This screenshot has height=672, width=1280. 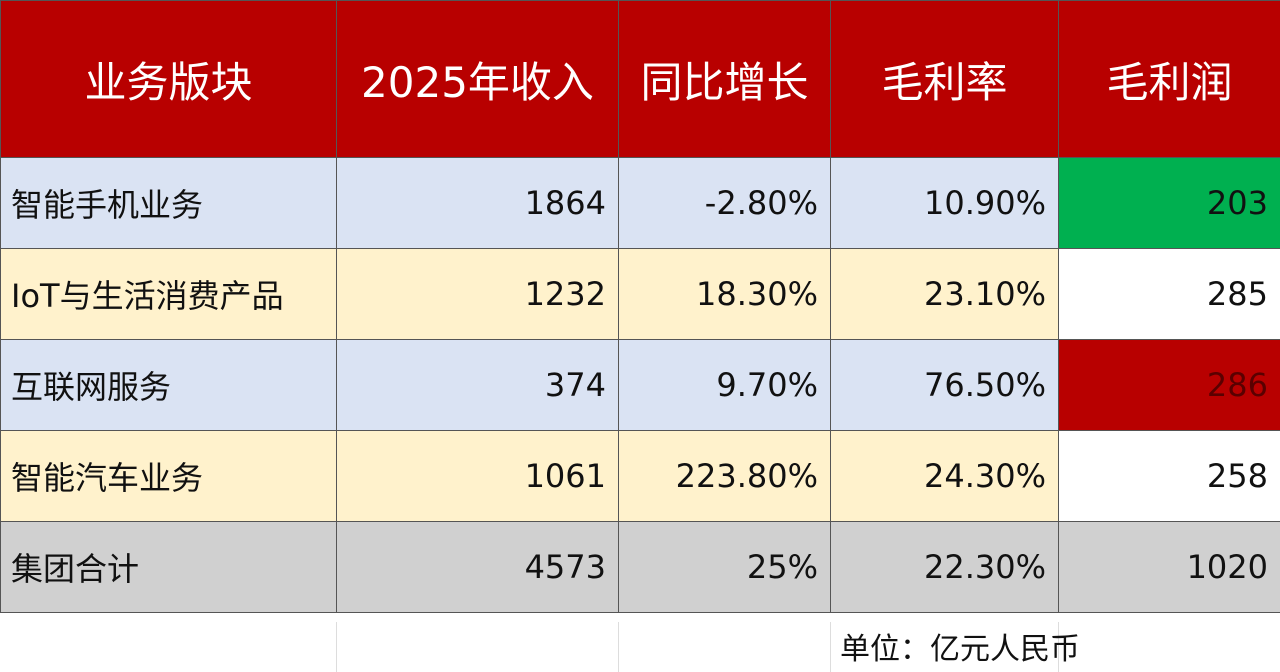 What do you see at coordinates (168, 203) in the screenshot?
I see `row-label: 智能手机业务` at bounding box center [168, 203].